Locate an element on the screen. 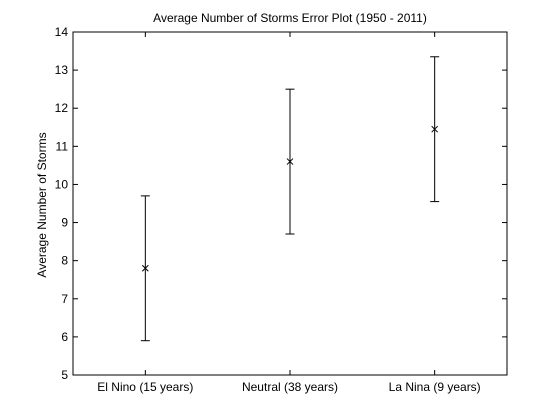 The width and height of the screenshot is (560, 420). y-tick-label: 5 is located at coordinates (64, 375).